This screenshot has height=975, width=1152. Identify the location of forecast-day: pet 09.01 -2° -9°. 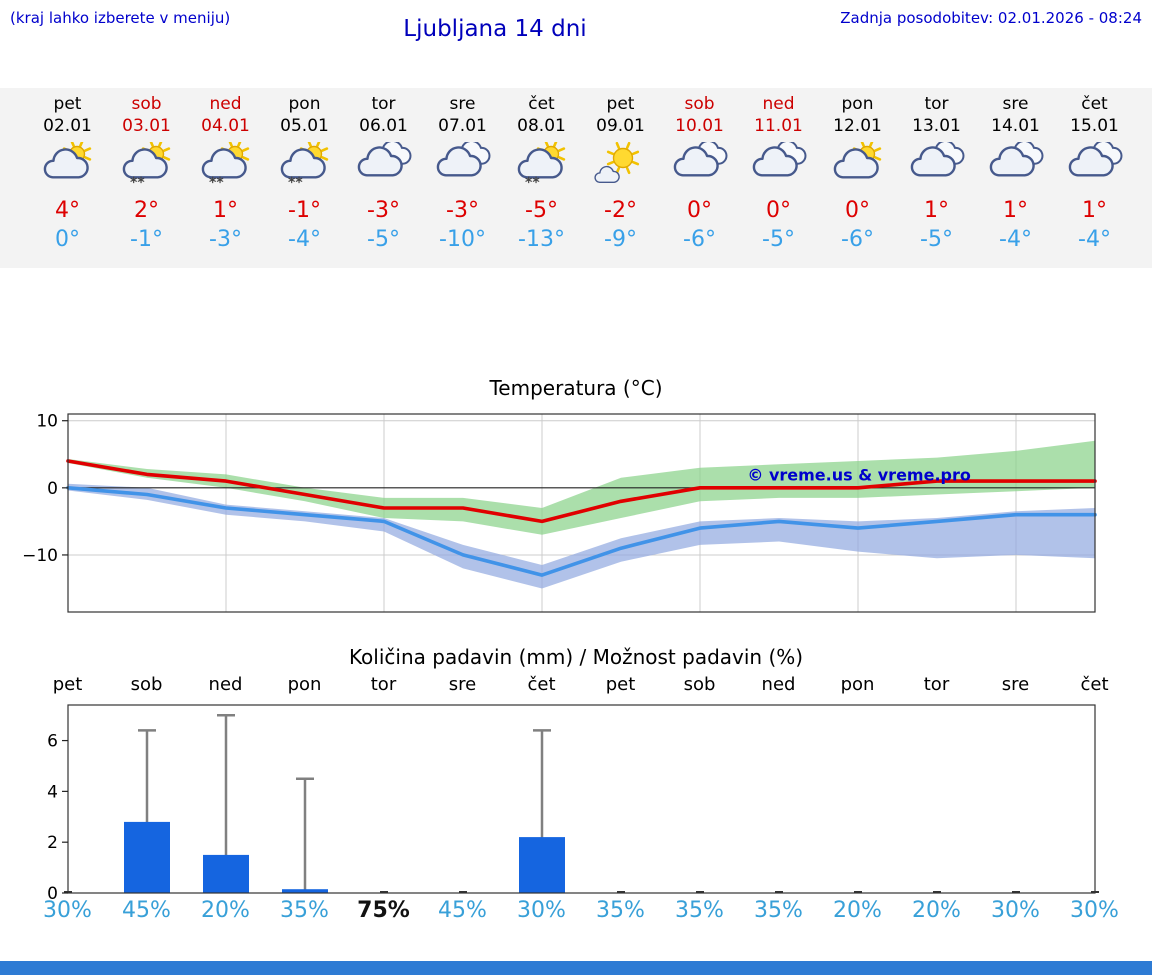
(620, 181).